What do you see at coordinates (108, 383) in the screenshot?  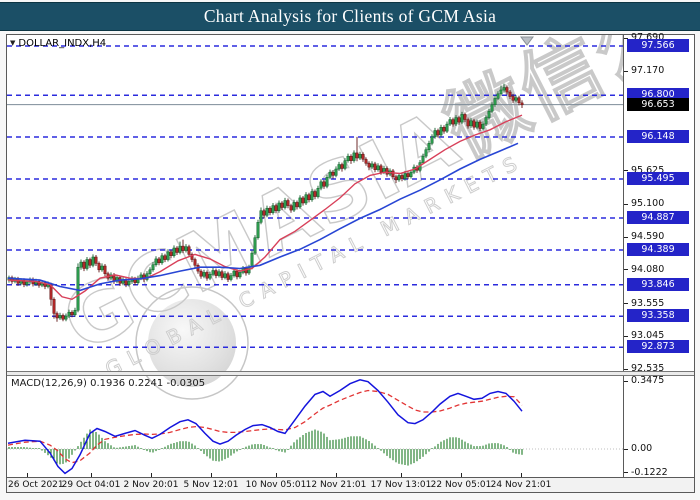 I see `indicator-label: MACD(12,26,9) 0.1936 0.2241 -0.0305` at bounding box center [108, 383].